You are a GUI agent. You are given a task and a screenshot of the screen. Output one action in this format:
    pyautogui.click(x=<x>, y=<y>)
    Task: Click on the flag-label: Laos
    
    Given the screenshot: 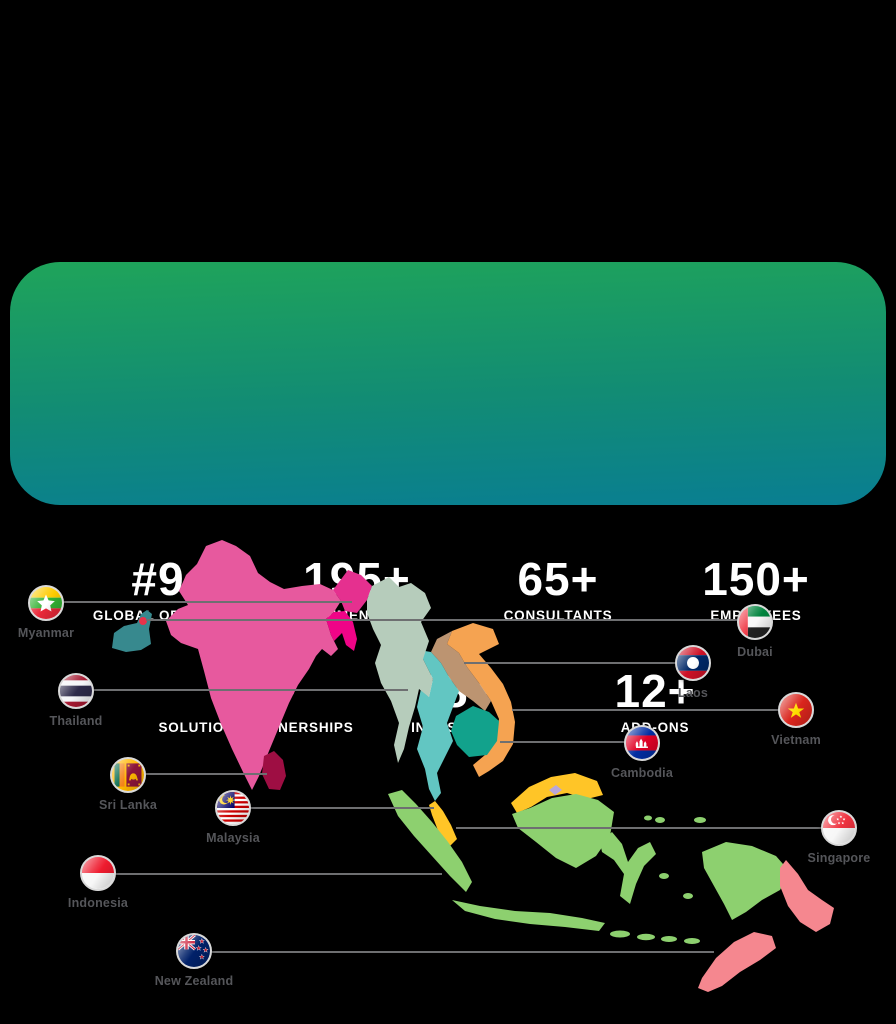 What is the action you would take?
    pyautogui.click(x=693, y=693)
    